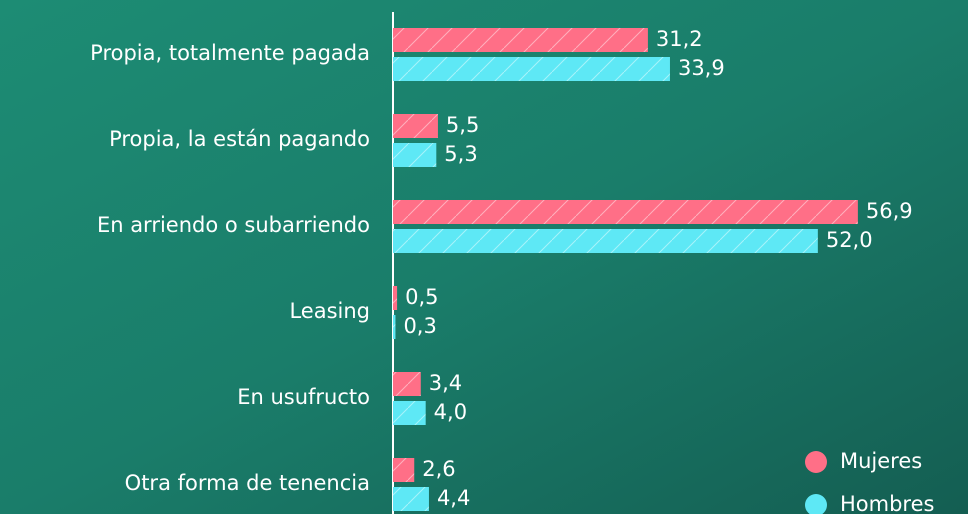  Describe the element at coordinates (453, 498) in the screenshot. I see `value-label: 4,4` at that location.